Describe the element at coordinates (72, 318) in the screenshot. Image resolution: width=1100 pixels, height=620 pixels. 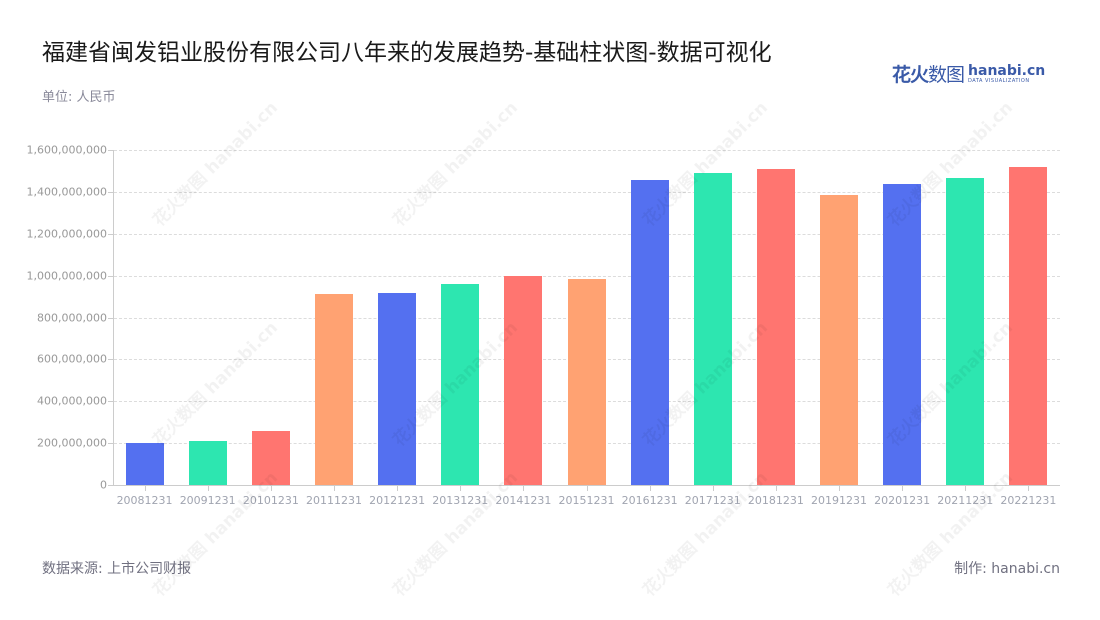
I see `y-tick-label: 800,000,000` at that location.